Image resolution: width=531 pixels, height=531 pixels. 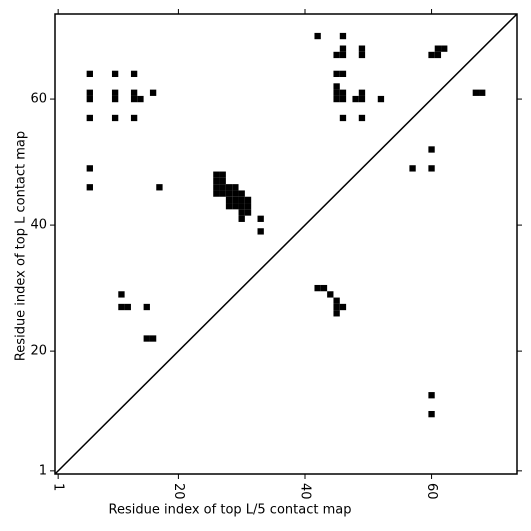 I want to click on y-tick-label: 20, so click(x=38, y=351).